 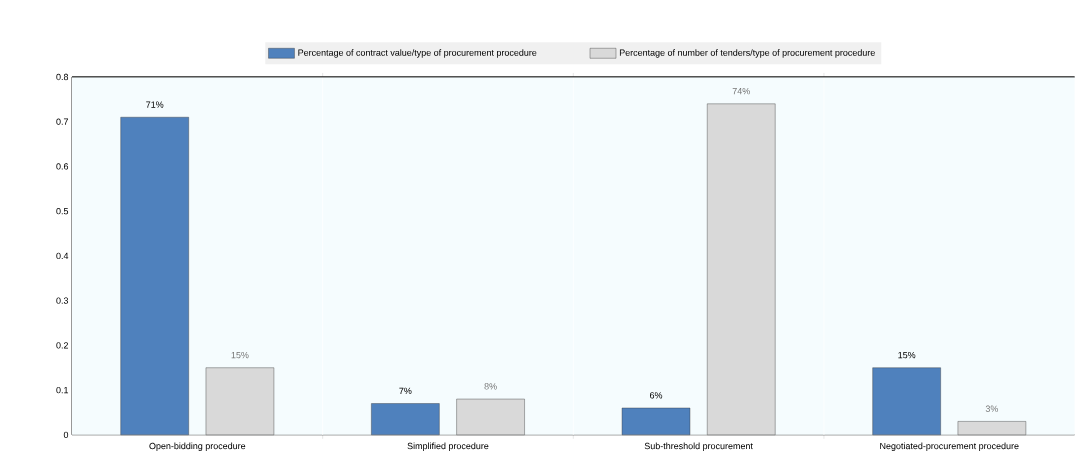 I want to click on y-tick-label: 0.3, so click(x=62, y=300).